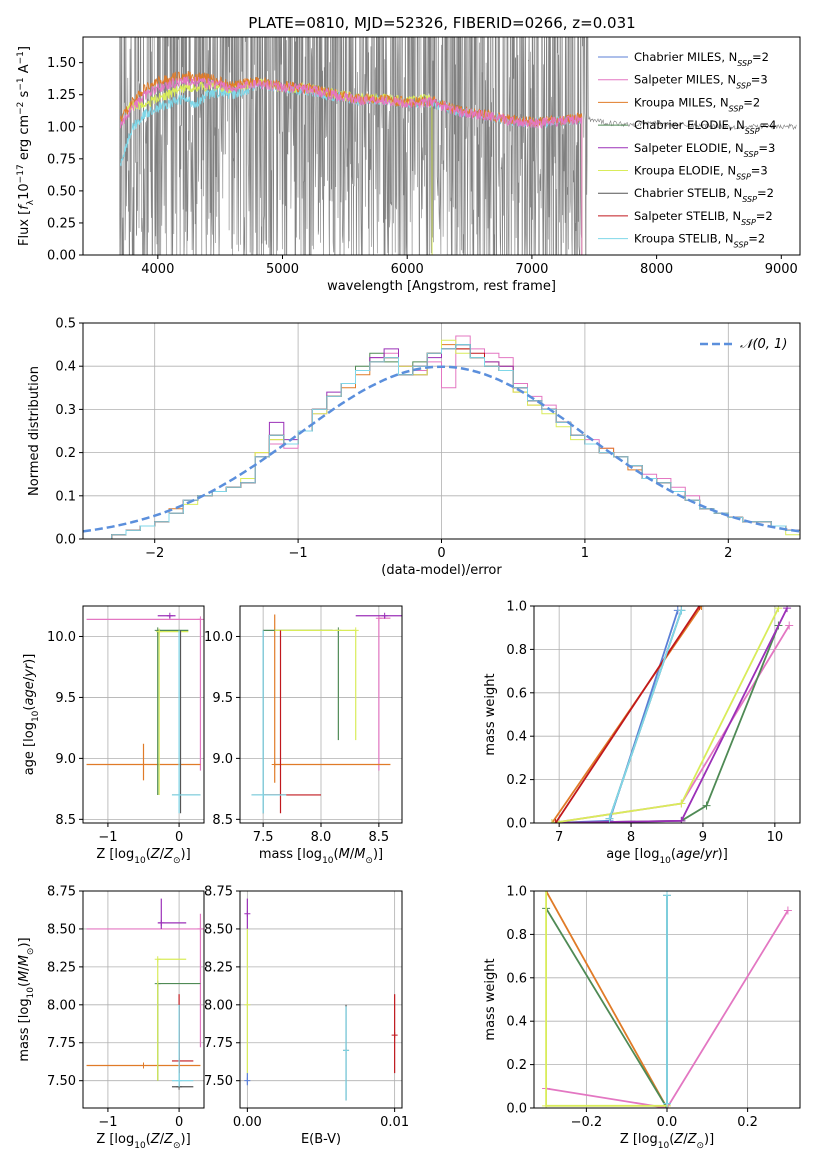 This screenshot has width=819, height=1170. Describe the element at coordinates (587, 1122) in the screenshot. I see `x-tick-label: −0.2` at that location.